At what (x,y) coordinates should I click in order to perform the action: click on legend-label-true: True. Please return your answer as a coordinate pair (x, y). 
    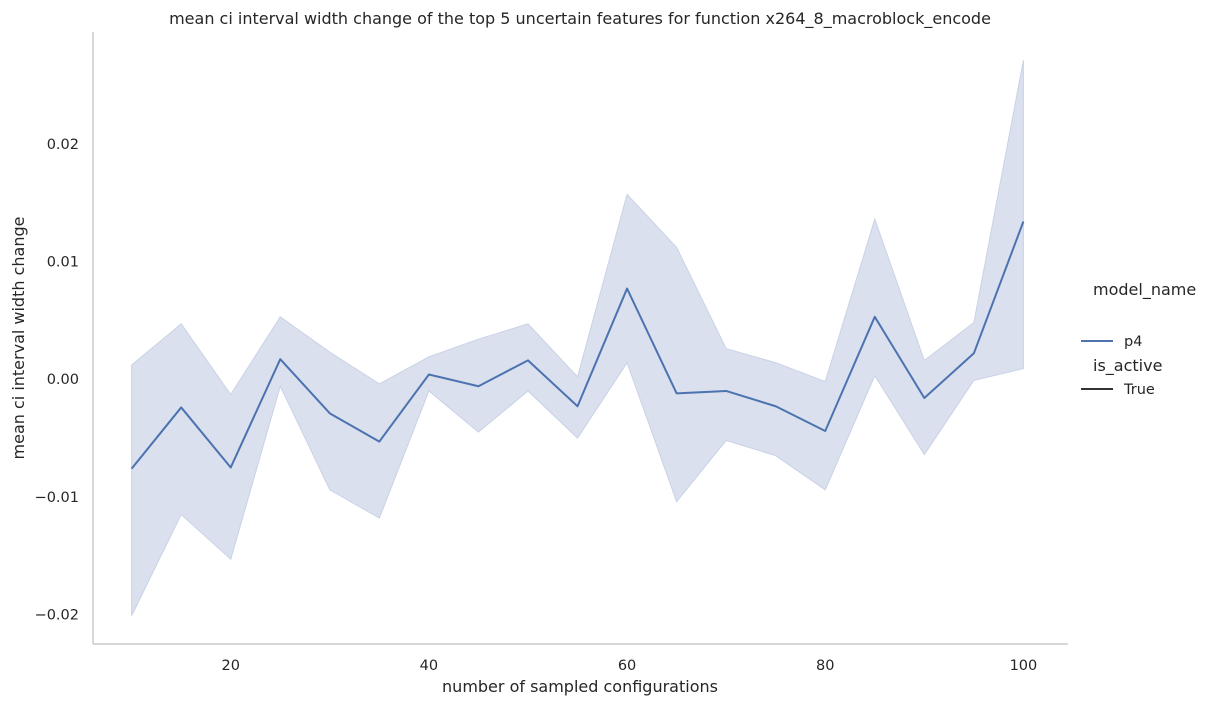
    Looking at the image, I should click on (1139, 390).